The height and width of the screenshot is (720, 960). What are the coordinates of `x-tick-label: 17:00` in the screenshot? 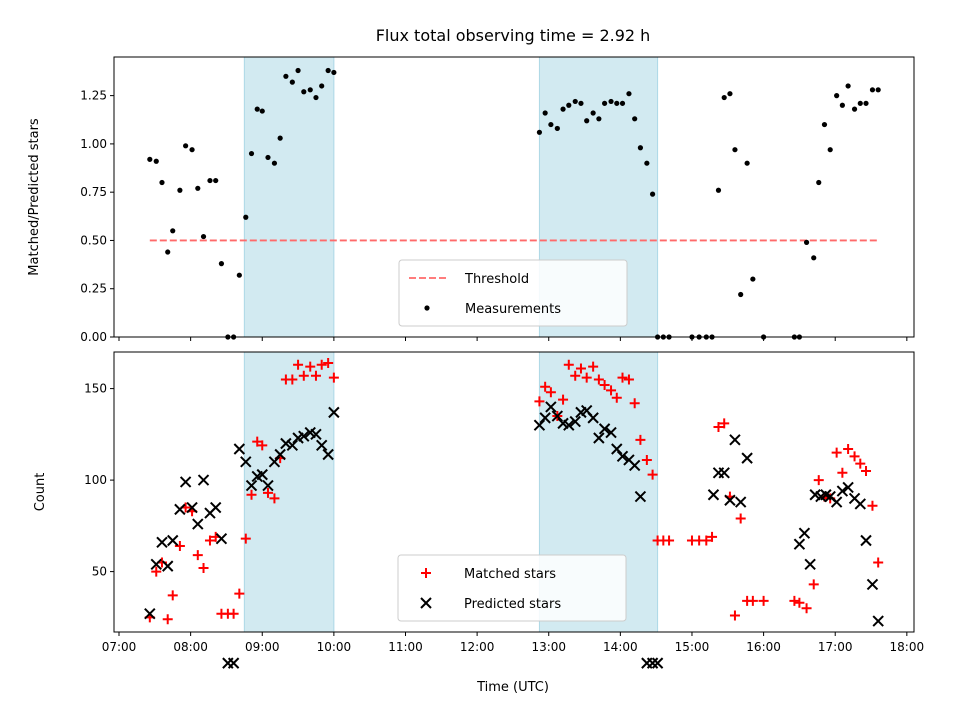 It's located at (835, 647).